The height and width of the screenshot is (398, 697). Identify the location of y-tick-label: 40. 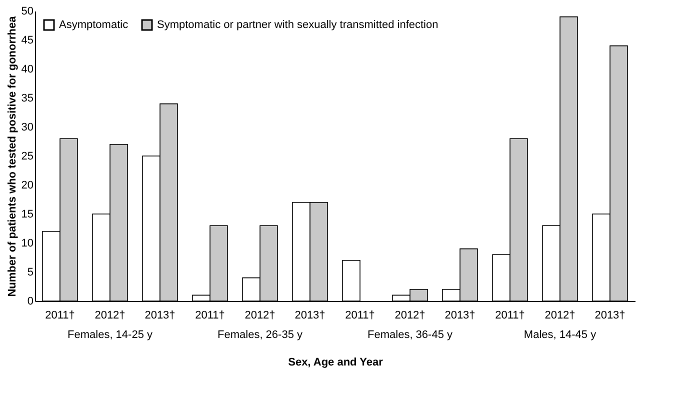
(27, 70).